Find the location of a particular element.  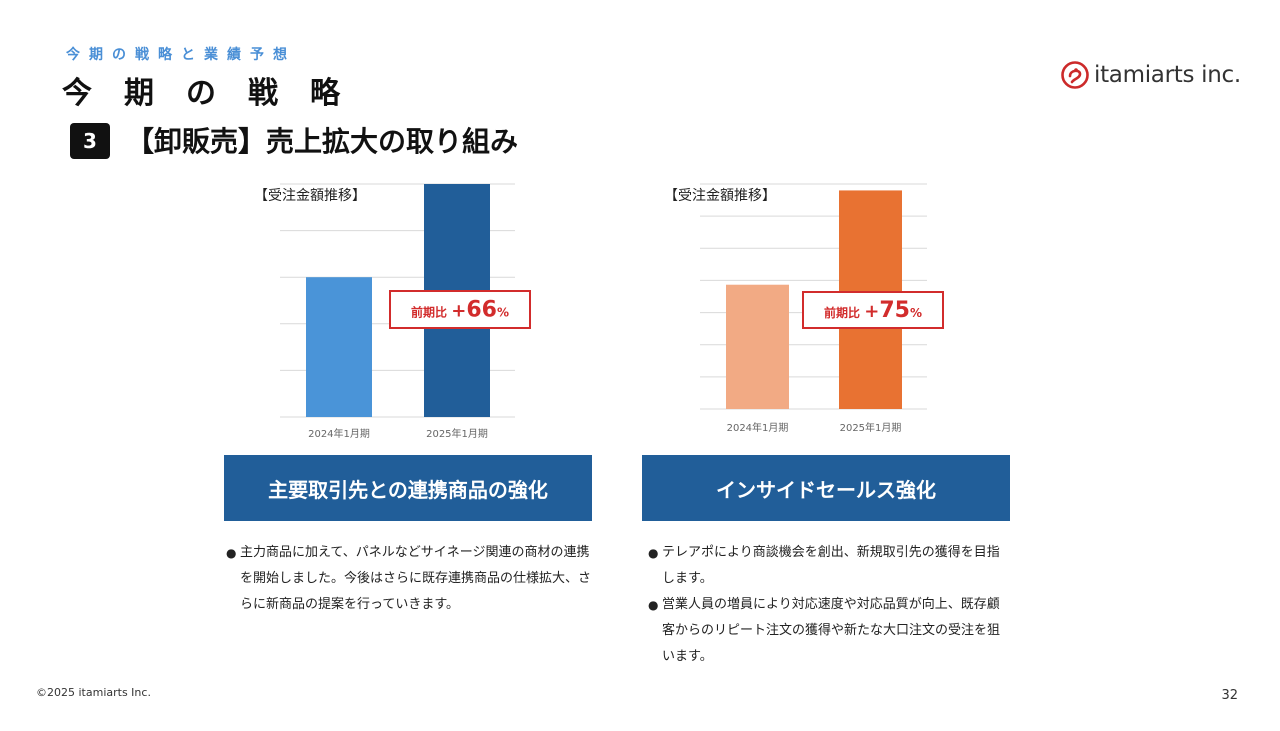

section-number-badge: 3 is located at coordinates (90, 141).